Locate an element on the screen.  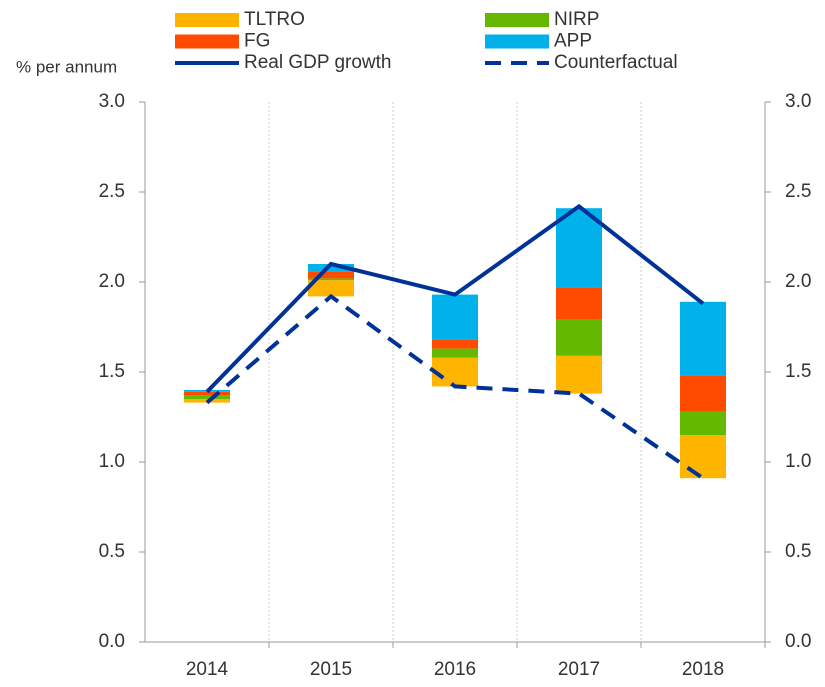
y-tick-label: 1.0 is located at coordinates (112, 461).